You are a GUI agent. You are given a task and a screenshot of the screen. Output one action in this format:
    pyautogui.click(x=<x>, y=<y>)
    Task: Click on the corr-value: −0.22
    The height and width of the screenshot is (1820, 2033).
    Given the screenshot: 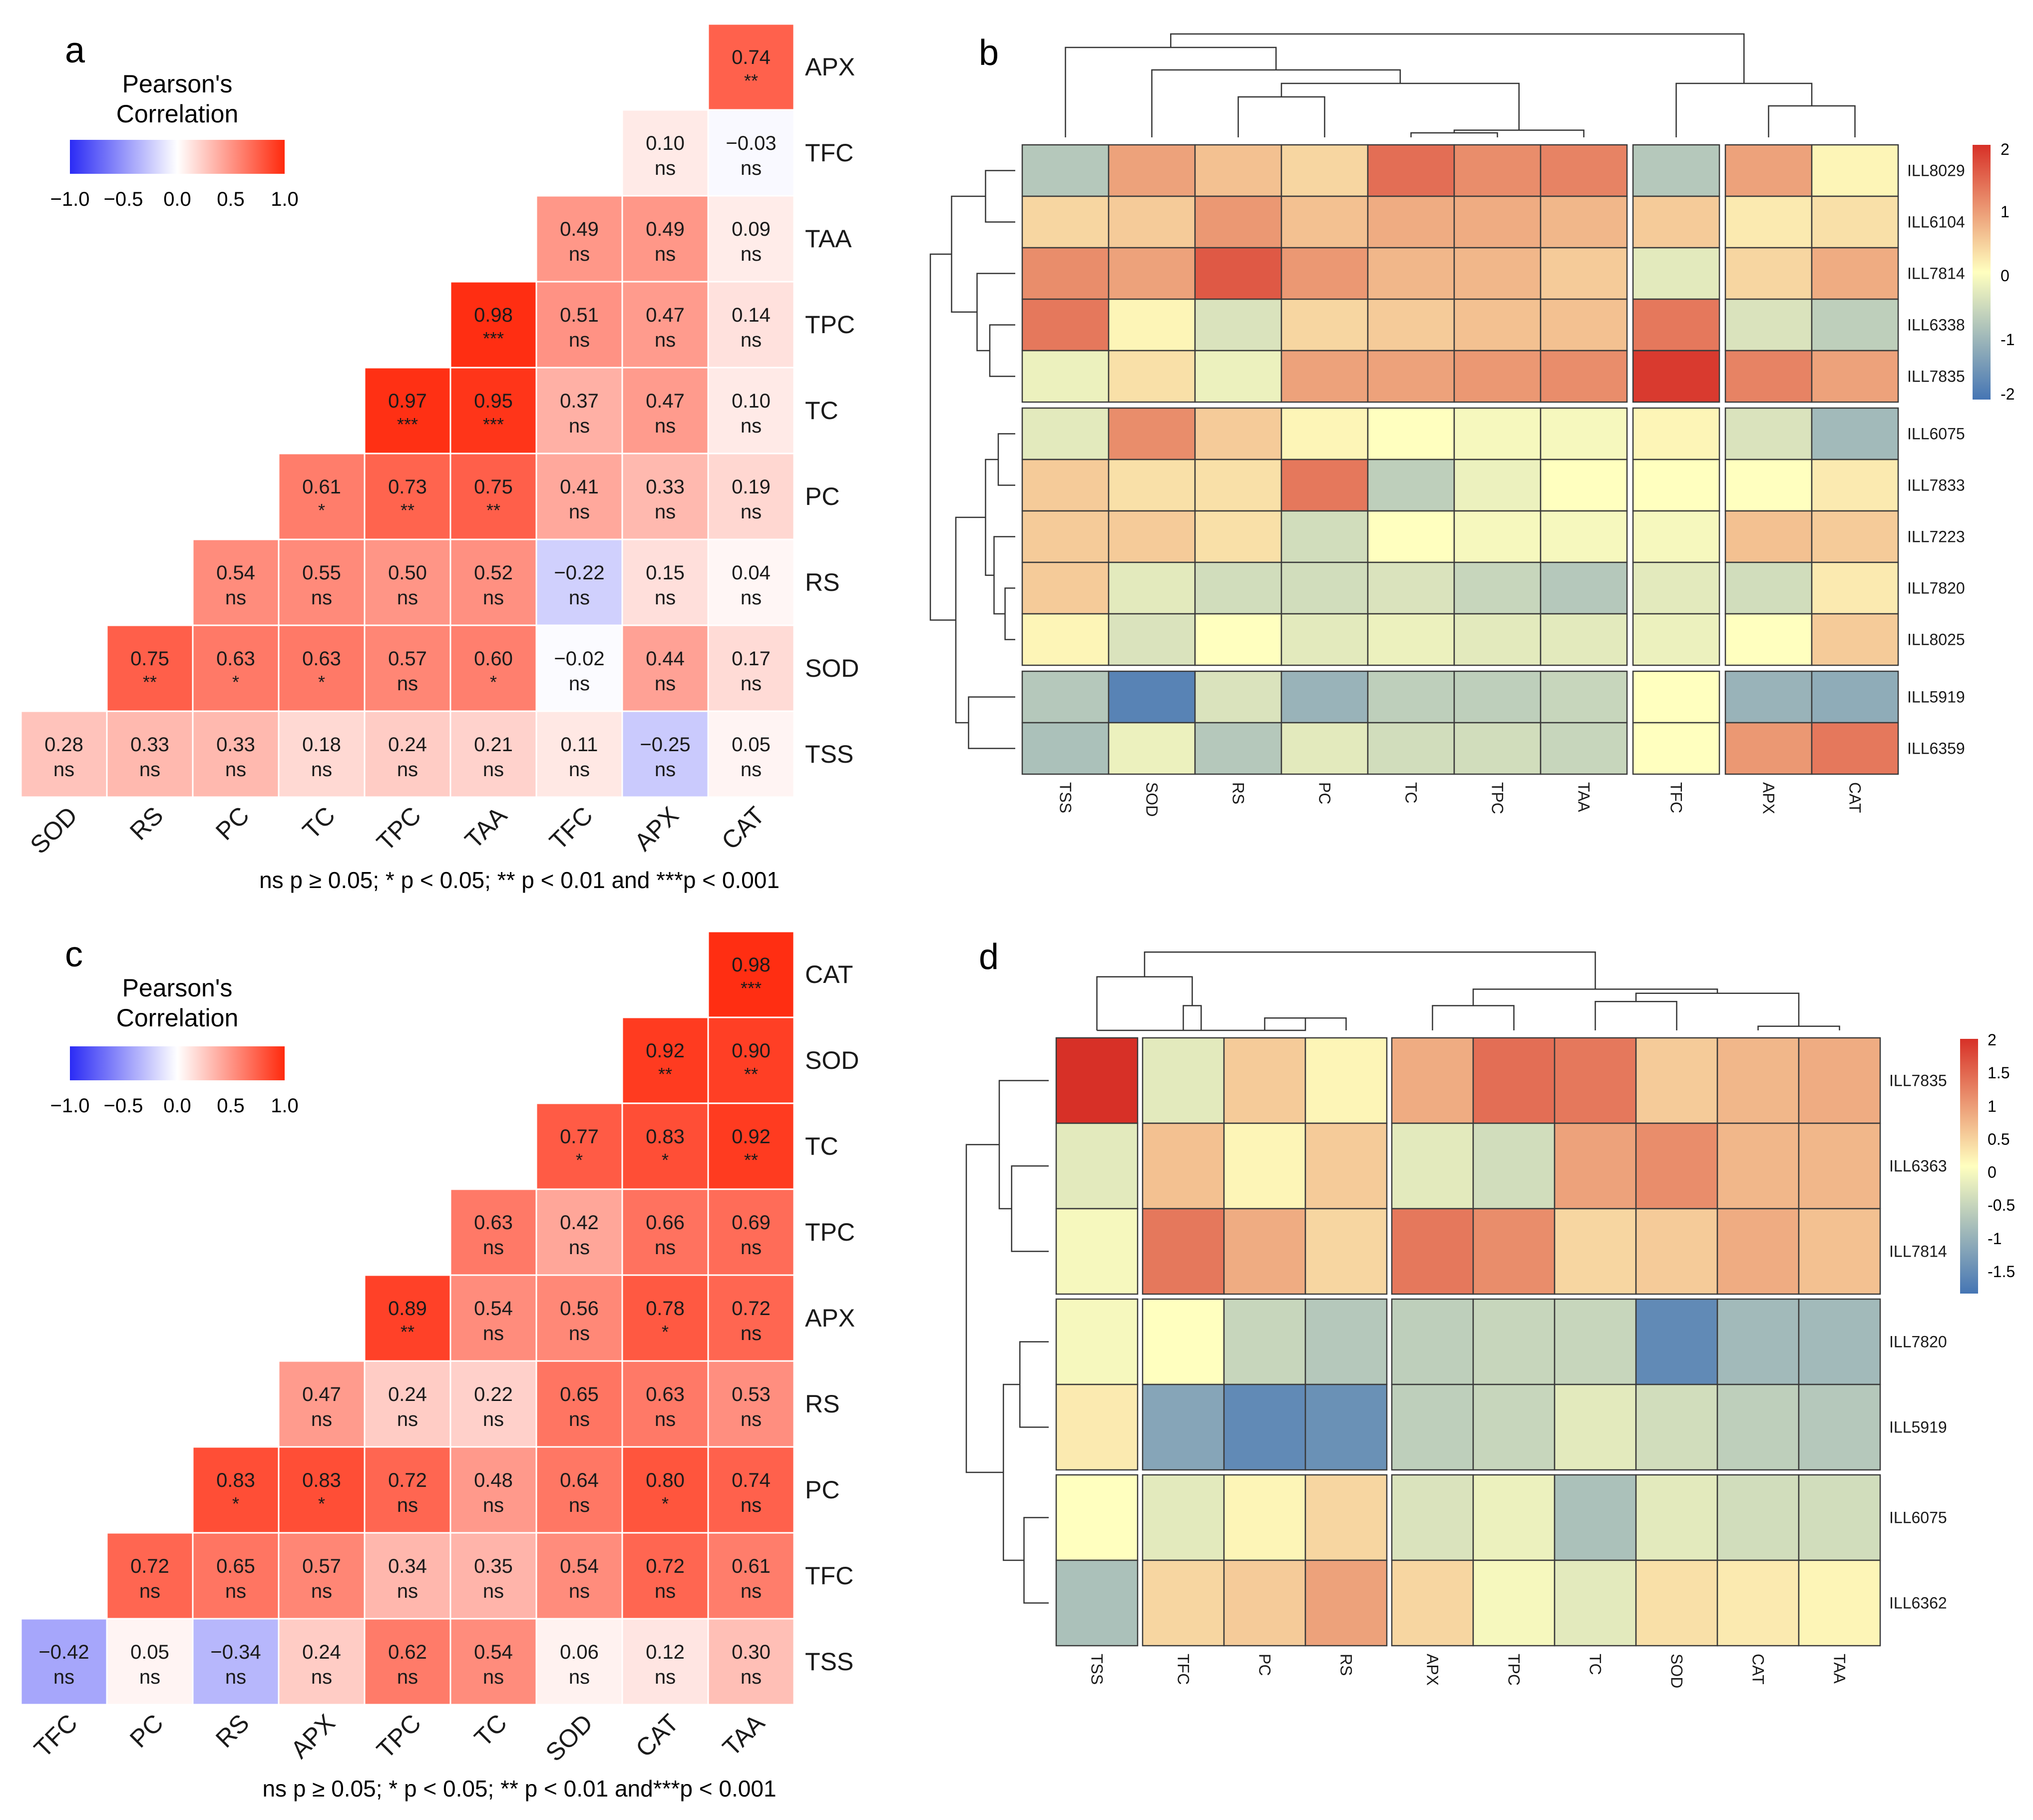 What is the action you would take?
    pyautogui.click(x=579, y=573)
    